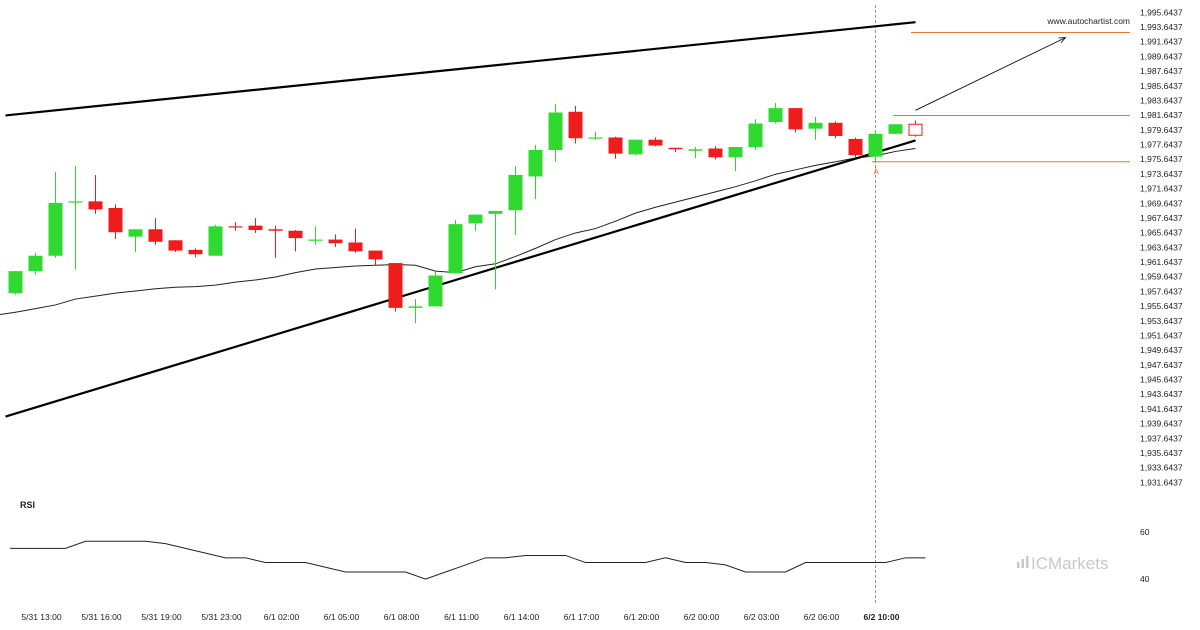 This screenshot has width=1200, height=630. I want to click on y-tick-label: 1,985.6437, so click(1161, 86).